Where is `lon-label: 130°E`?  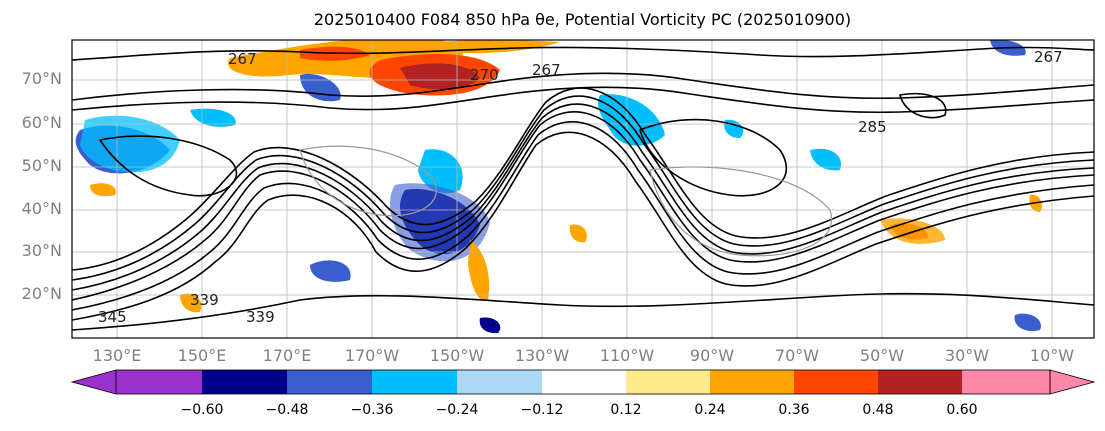 lon-label: 130°E is located at coordinates (117, 355).